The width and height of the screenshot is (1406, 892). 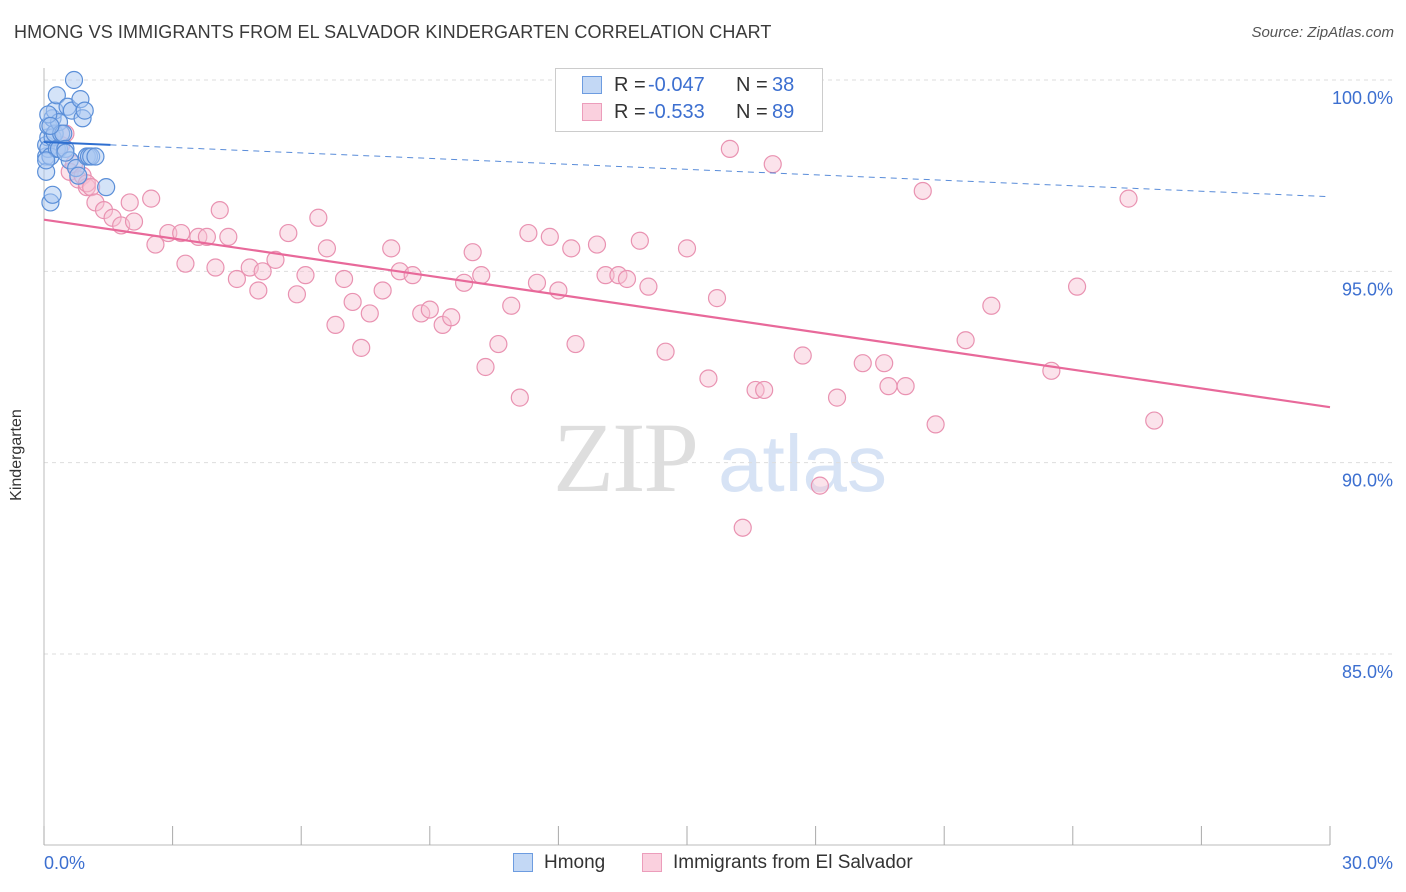 What do you see at coordinates (592, 112) in the screenshot?
I see `salvador-swatch` at bounding box center [592, 112].